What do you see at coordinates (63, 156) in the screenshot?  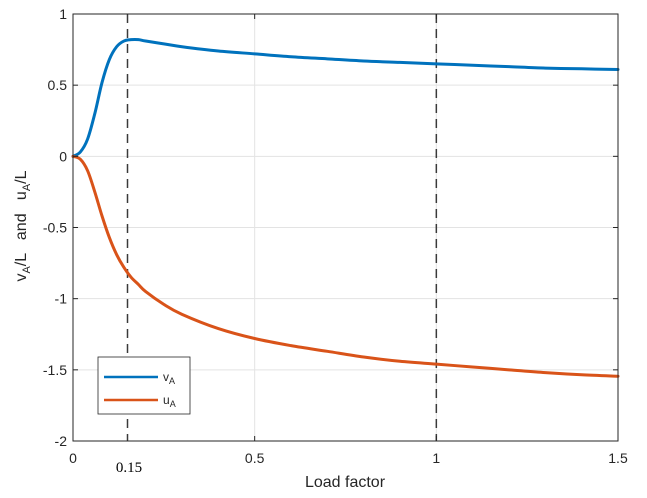 I see `y-tick-label: 0` at bounding box center [63, 156].